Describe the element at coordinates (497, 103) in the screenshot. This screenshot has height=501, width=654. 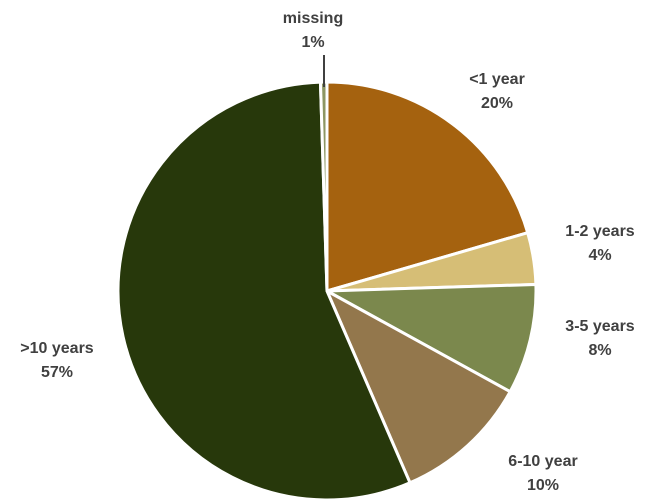
I see `label-lt1-percent: 20%` at that location.